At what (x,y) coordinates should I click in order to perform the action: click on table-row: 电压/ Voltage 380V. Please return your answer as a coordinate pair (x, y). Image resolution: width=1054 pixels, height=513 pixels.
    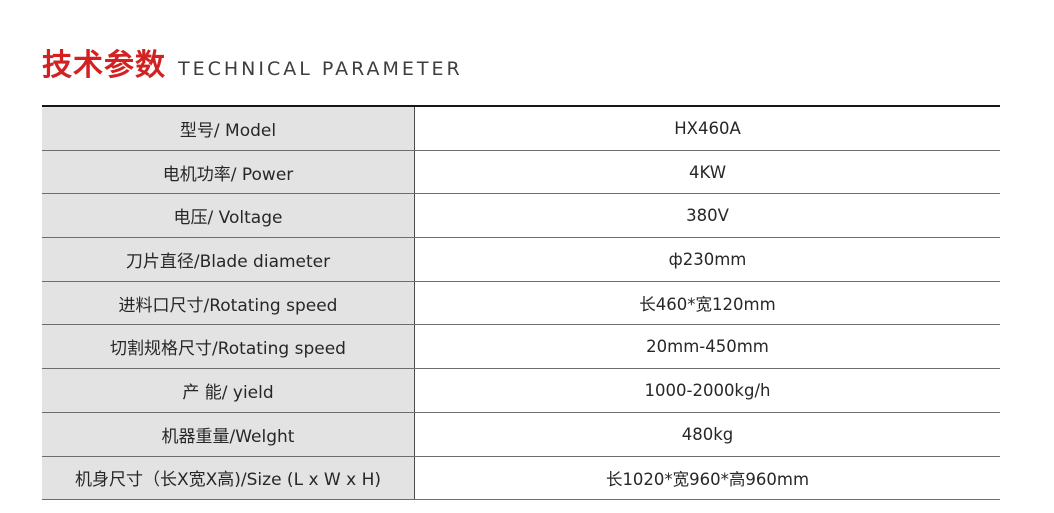
    Looking at the image, I should click on (521, 216).